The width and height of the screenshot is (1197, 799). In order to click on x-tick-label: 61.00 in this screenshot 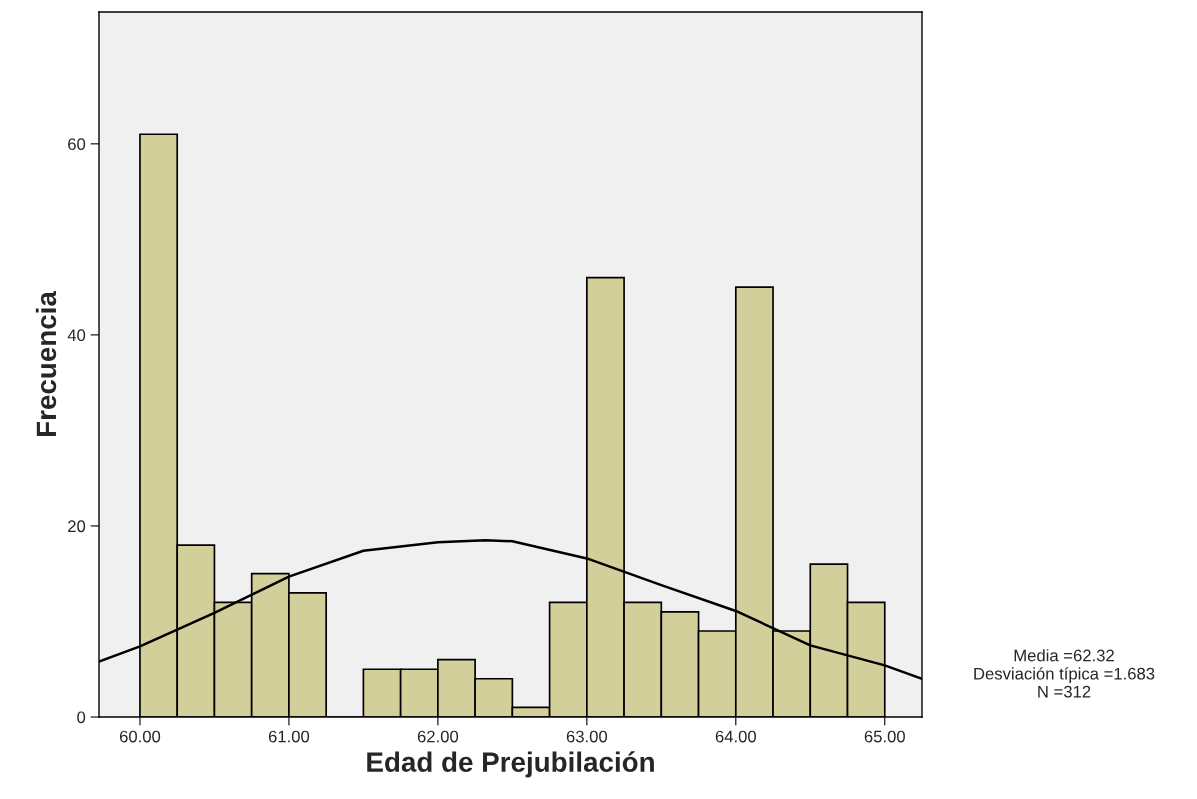, I will do `click(289, 736)`.